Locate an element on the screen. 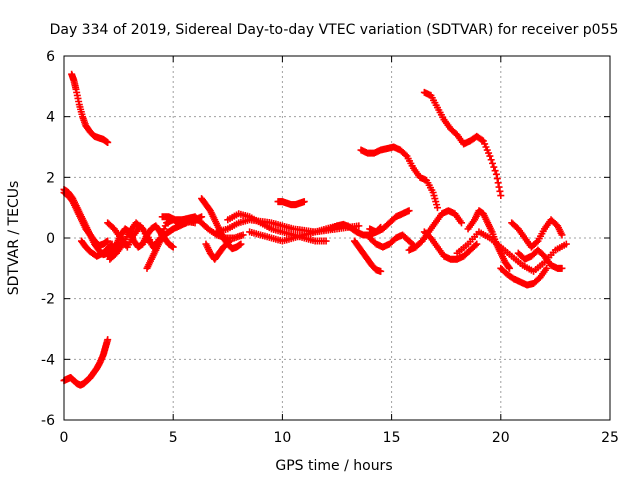 This screenshot has height=480, width=640. series-arc-16-20-upper is located at coordinates (462, 144).